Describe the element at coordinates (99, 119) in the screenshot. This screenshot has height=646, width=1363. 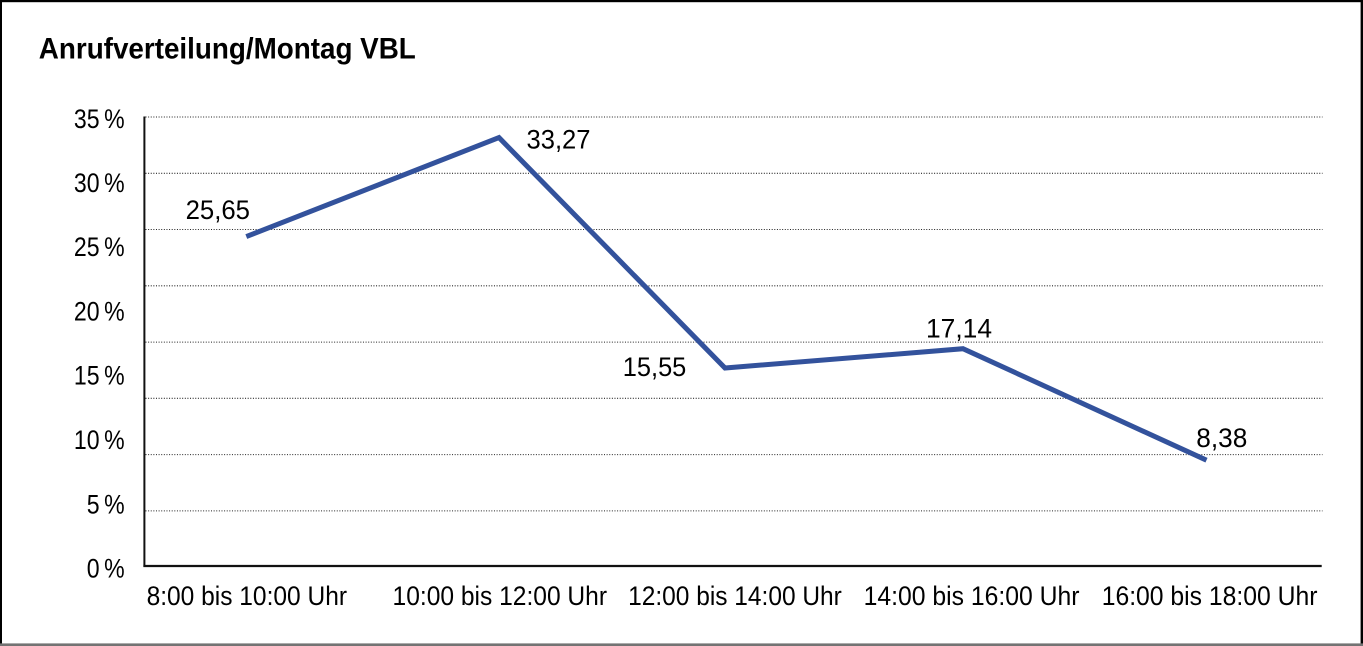
I see `svg-text: 35 %` at that location.